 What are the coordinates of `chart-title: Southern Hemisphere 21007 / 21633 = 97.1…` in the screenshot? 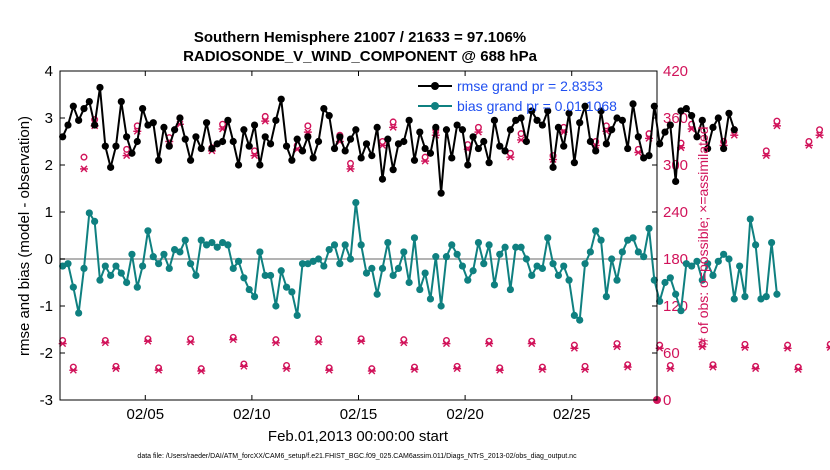 It's located at (360, 37).